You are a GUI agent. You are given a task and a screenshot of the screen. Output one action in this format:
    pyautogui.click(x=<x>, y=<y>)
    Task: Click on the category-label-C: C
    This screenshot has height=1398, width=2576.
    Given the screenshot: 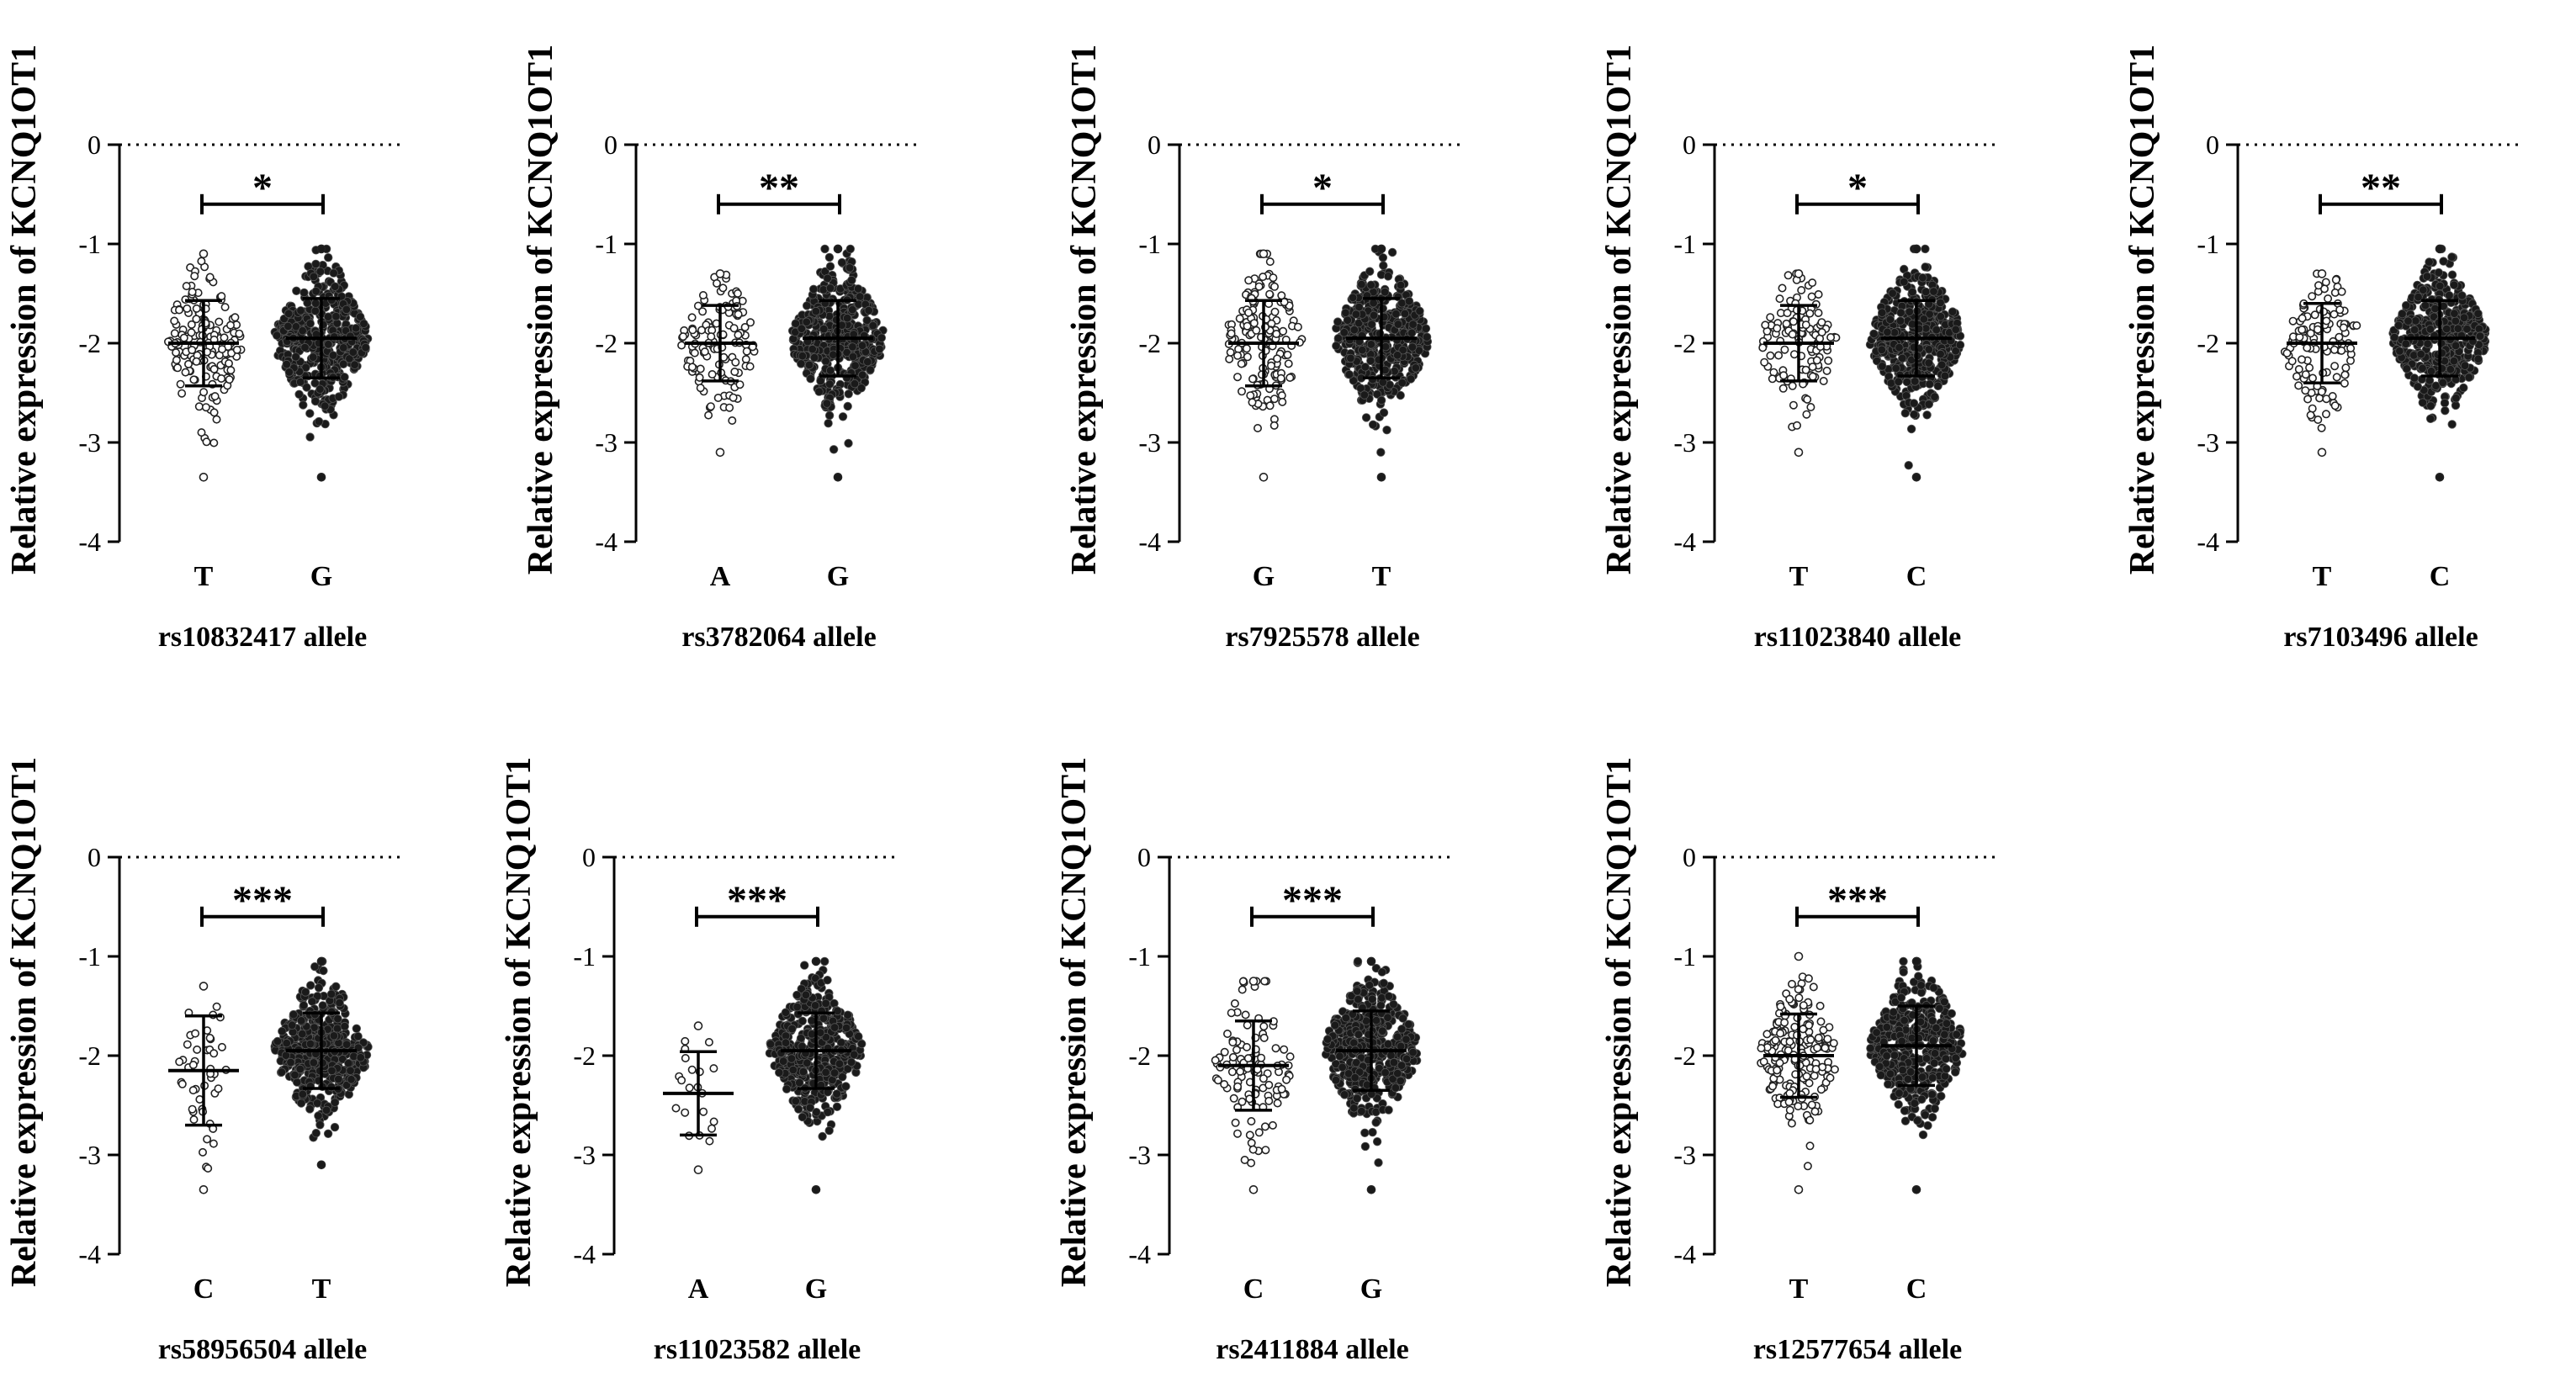 What is the action you would take?
    pyautogui.click(x=204, y=1289)
    